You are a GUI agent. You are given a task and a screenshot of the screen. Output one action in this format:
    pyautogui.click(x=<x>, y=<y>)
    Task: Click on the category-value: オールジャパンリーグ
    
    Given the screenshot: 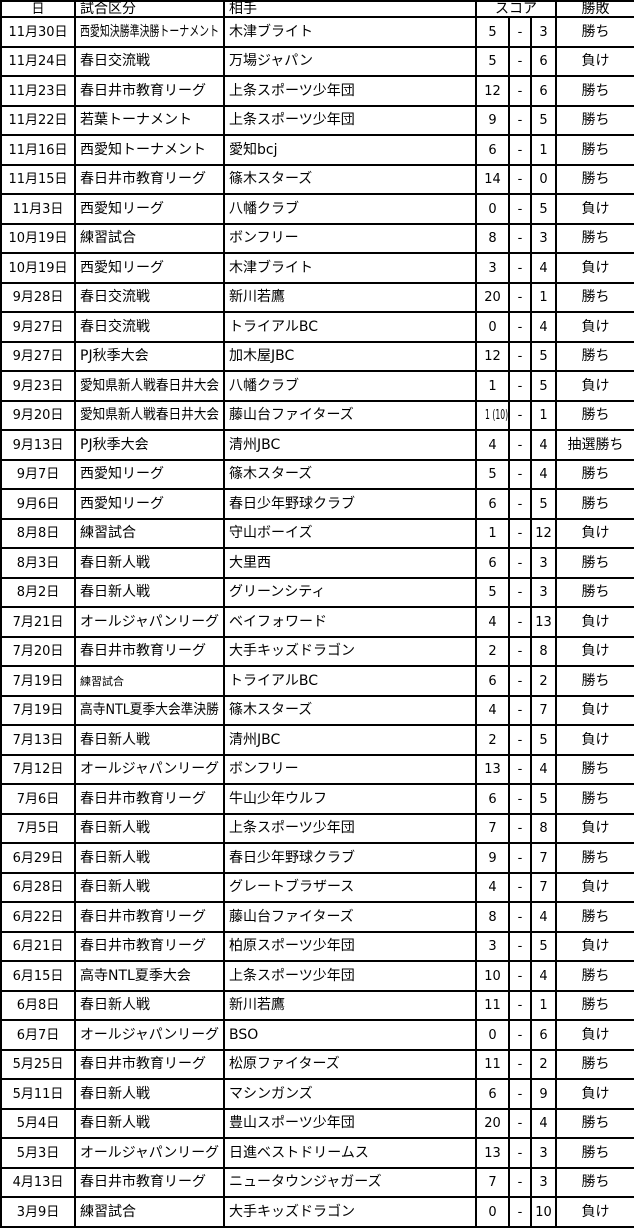 What is the action you would take?
    pyautogui.click(x=149, y=1034)
    